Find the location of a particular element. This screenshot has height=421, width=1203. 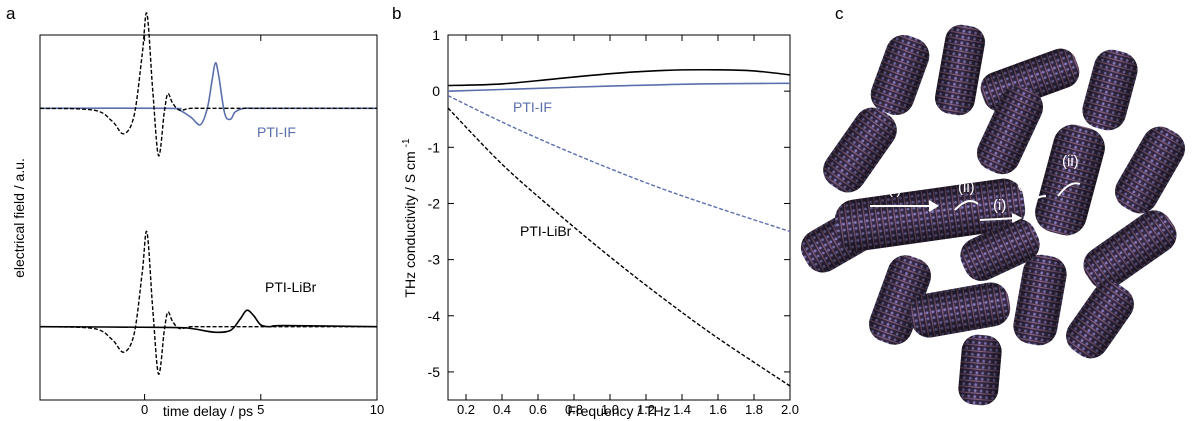

panel-b-y-tick-label: -1 is located at coordinates (434, 147).